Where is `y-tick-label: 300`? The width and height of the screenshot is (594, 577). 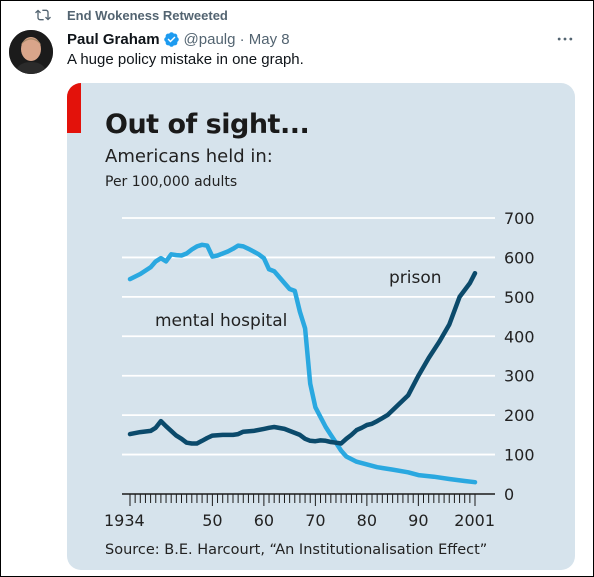 y-tick-label: 300 is located at coordinates (519, 376).